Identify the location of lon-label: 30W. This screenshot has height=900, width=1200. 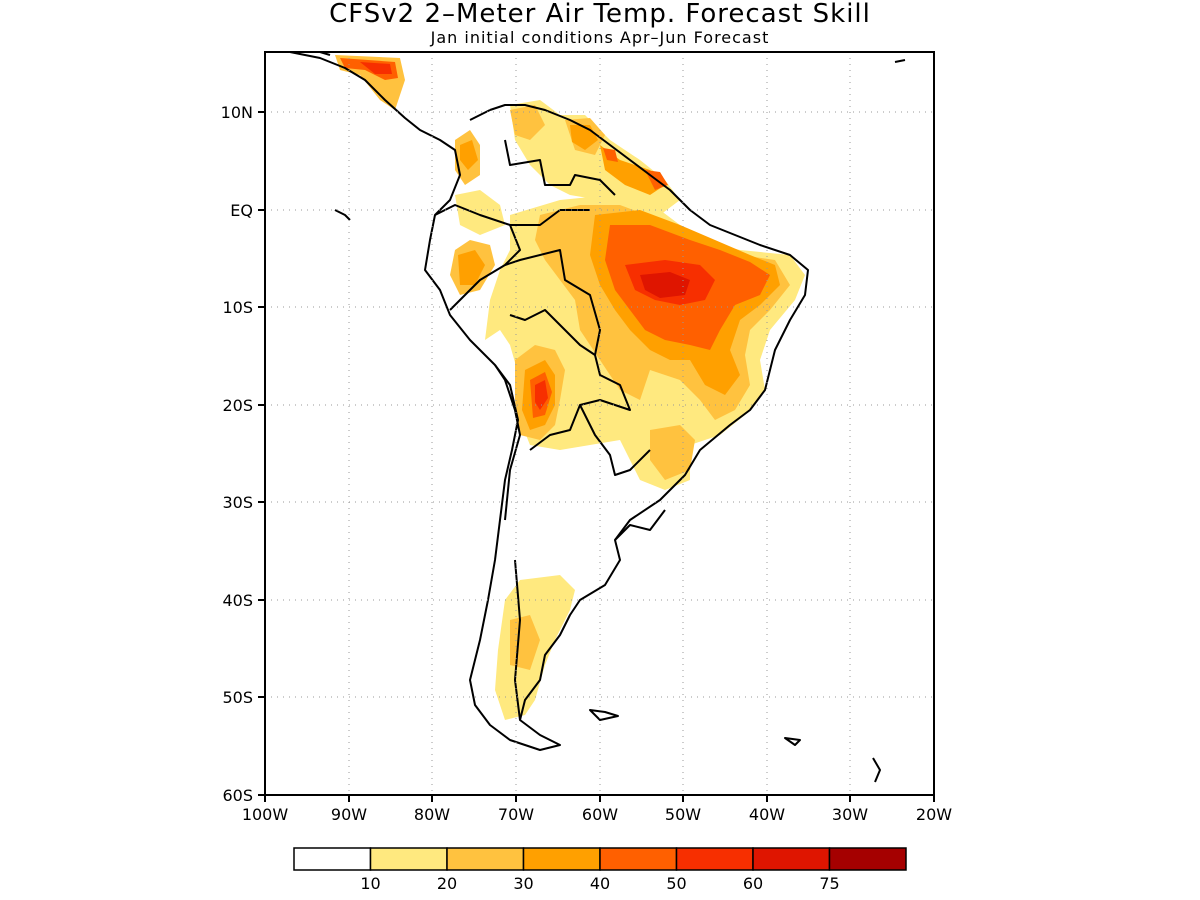
(850, 814).